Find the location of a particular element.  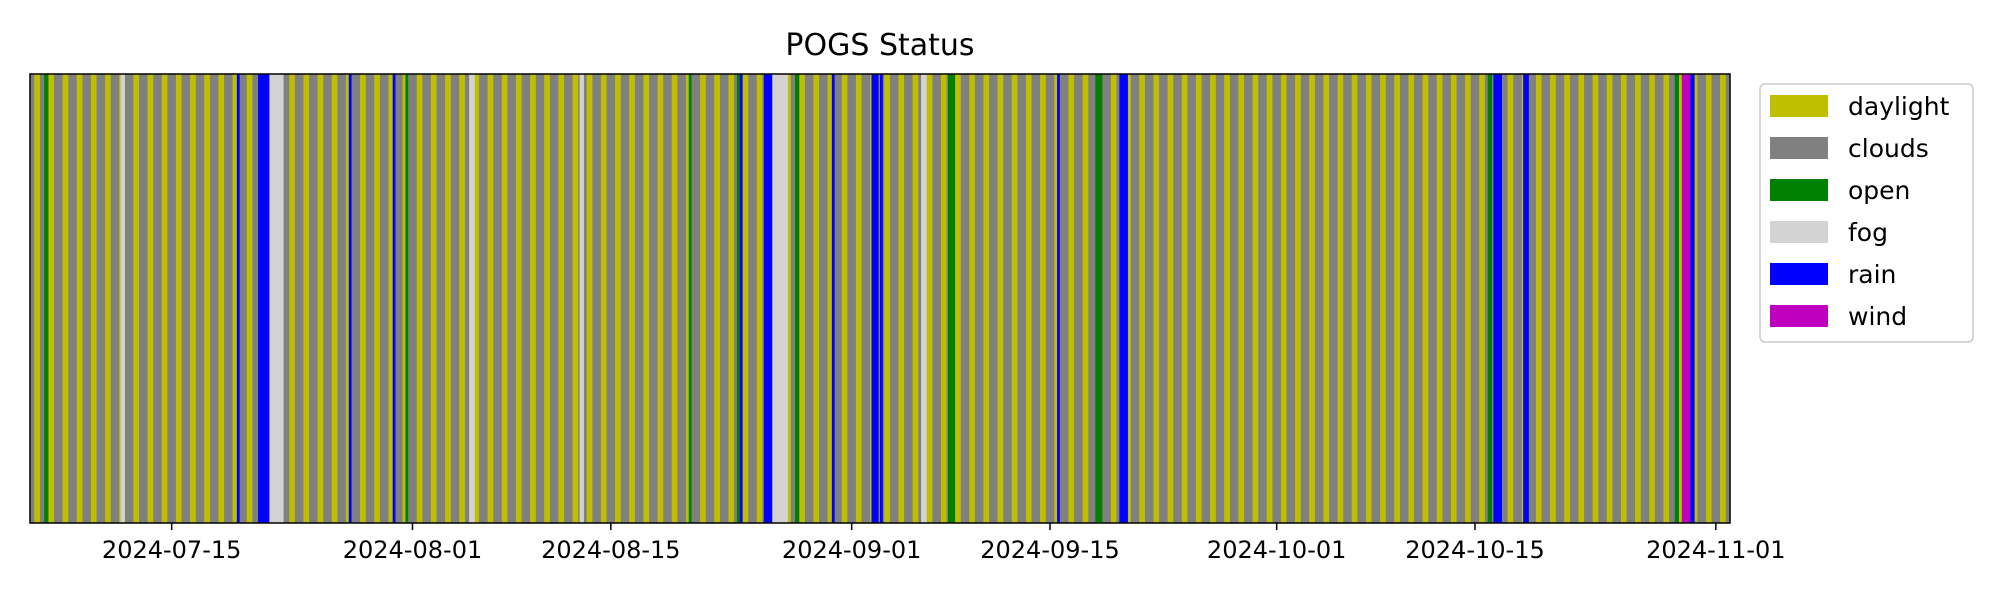

legend-label-daylight: daylight is located at coordinates (1899, 106).